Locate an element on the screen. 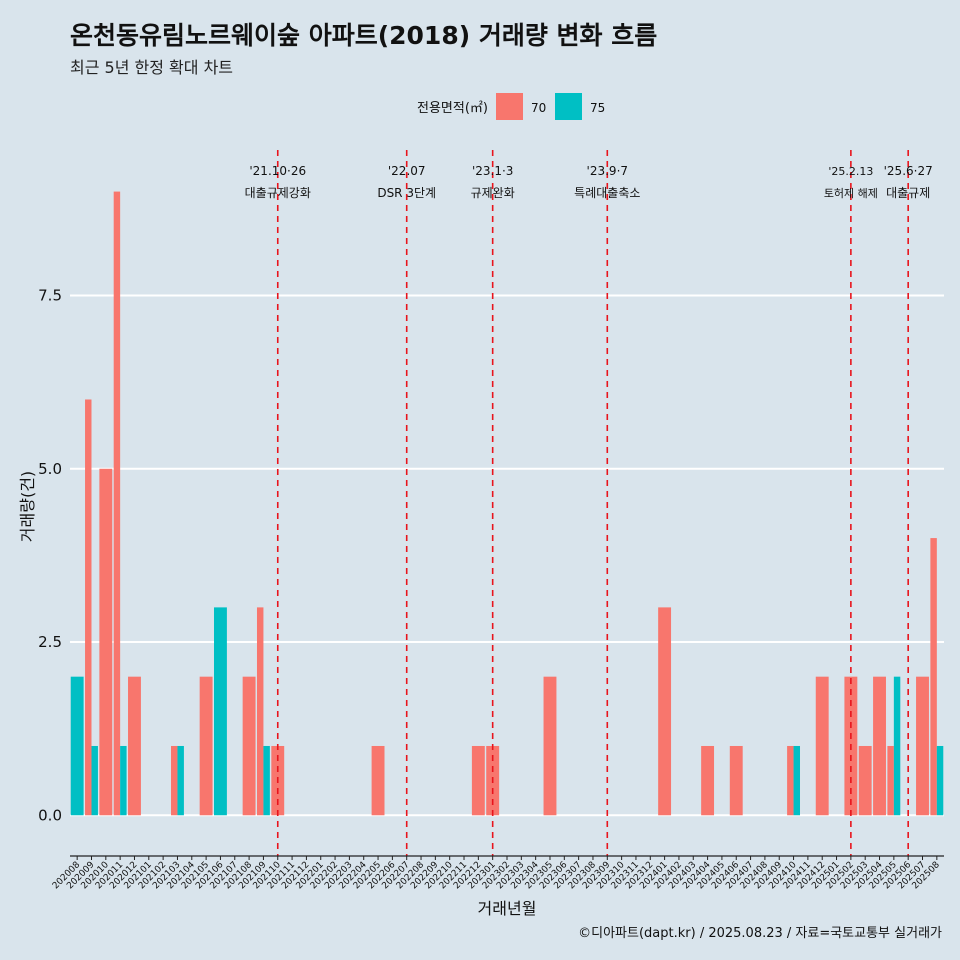  event-date-label: '21.10·26 is located at coordinates (277, 171).